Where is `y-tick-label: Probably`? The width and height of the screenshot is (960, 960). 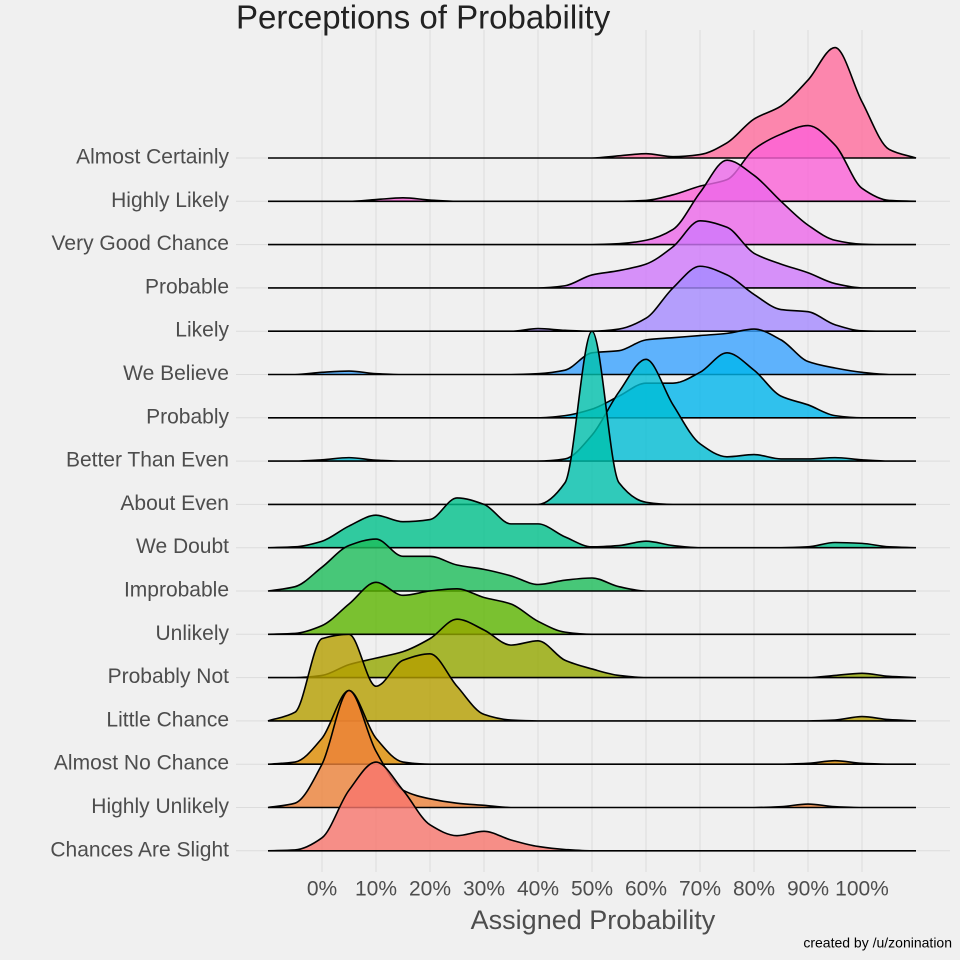 y-tick-label: Probably is located at coordinates (187, 416).